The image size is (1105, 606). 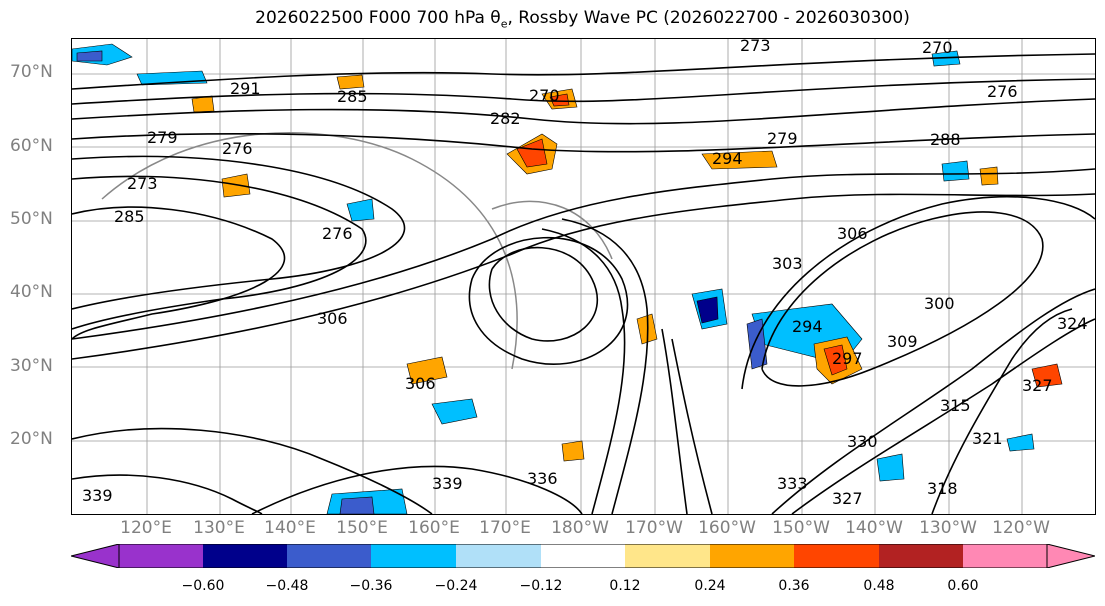 I want to click on contour-label: 282, so click(x=505, y=118).